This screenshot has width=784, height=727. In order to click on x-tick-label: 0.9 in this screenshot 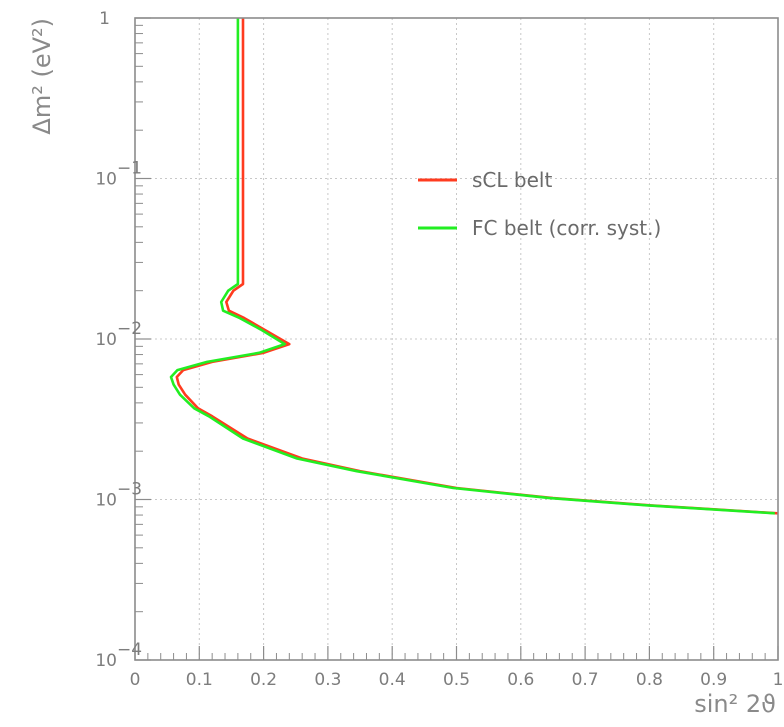, I will do `click(713, 680)`.